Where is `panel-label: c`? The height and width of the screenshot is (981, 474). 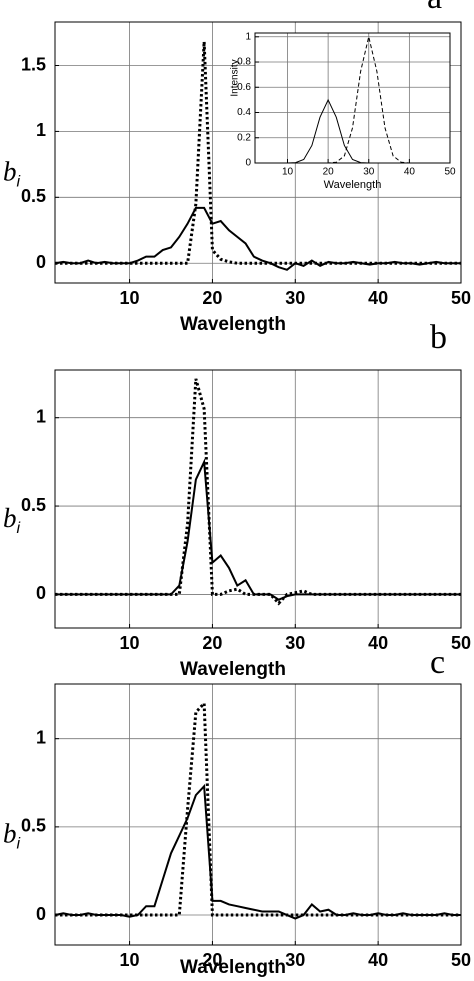 panel-label: c is located at coordinates (437, 662).